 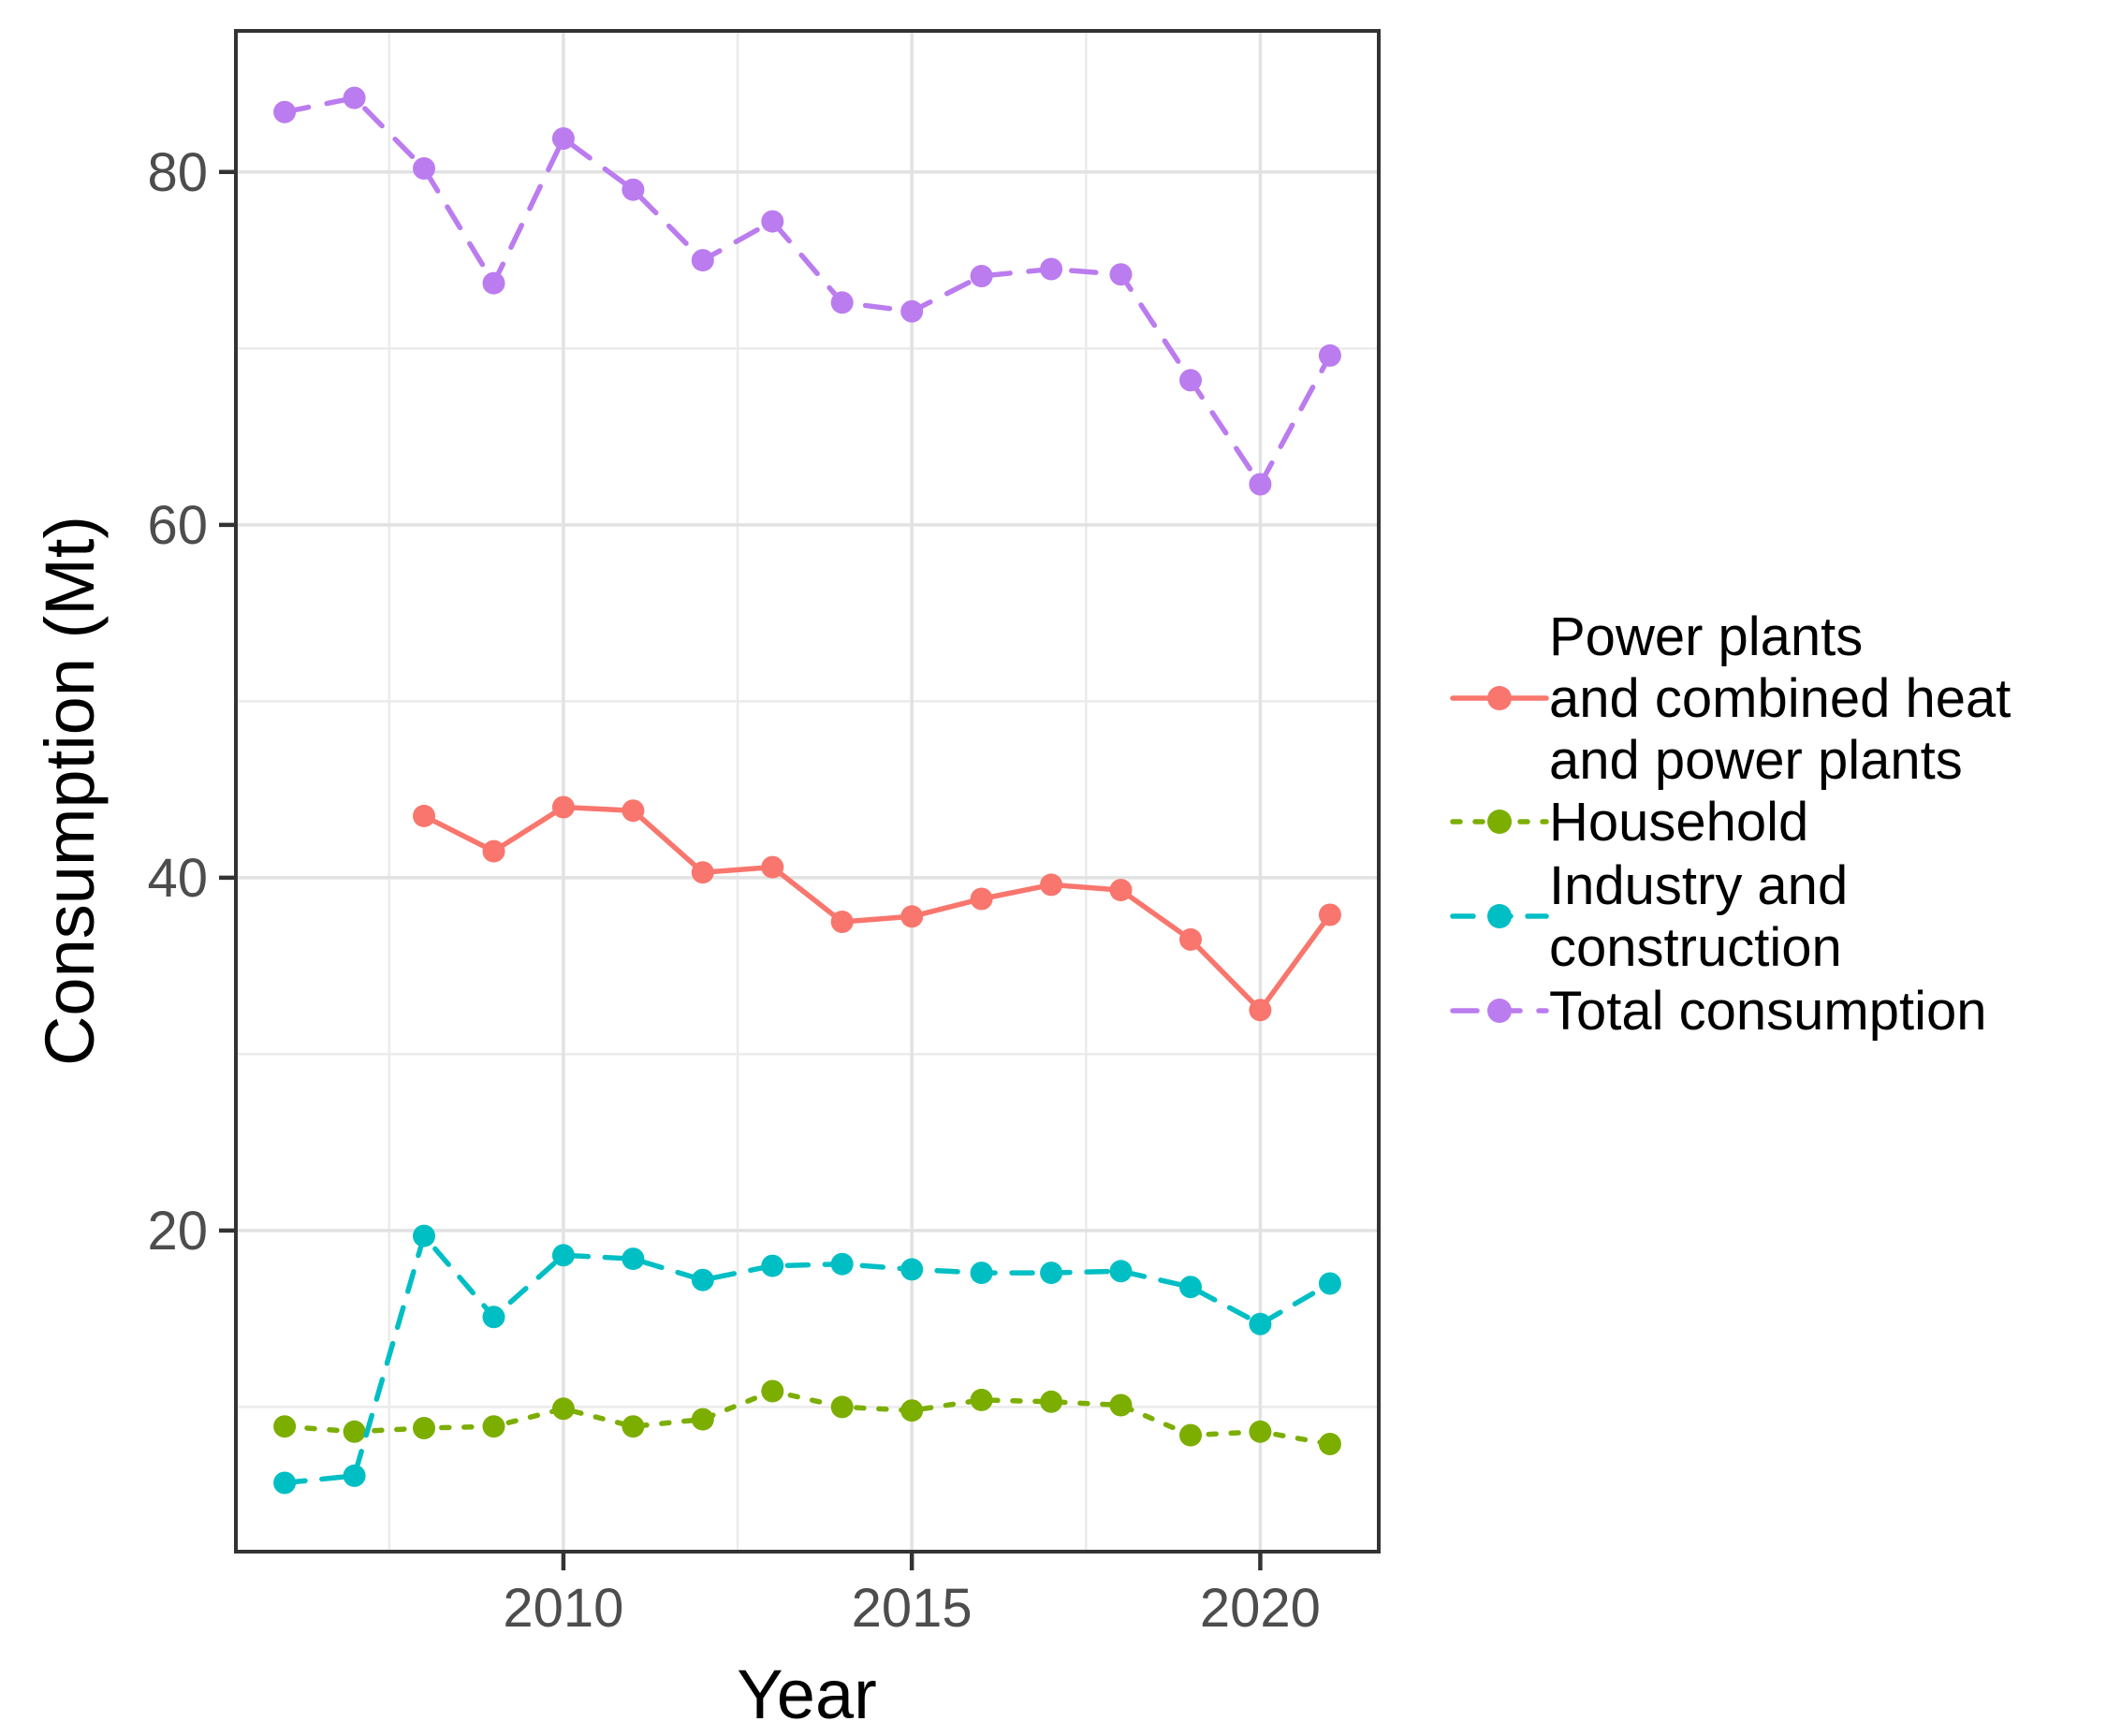 I want to click on legend-key-point-power-plants-and-chp, so click(x=1499, y=698).